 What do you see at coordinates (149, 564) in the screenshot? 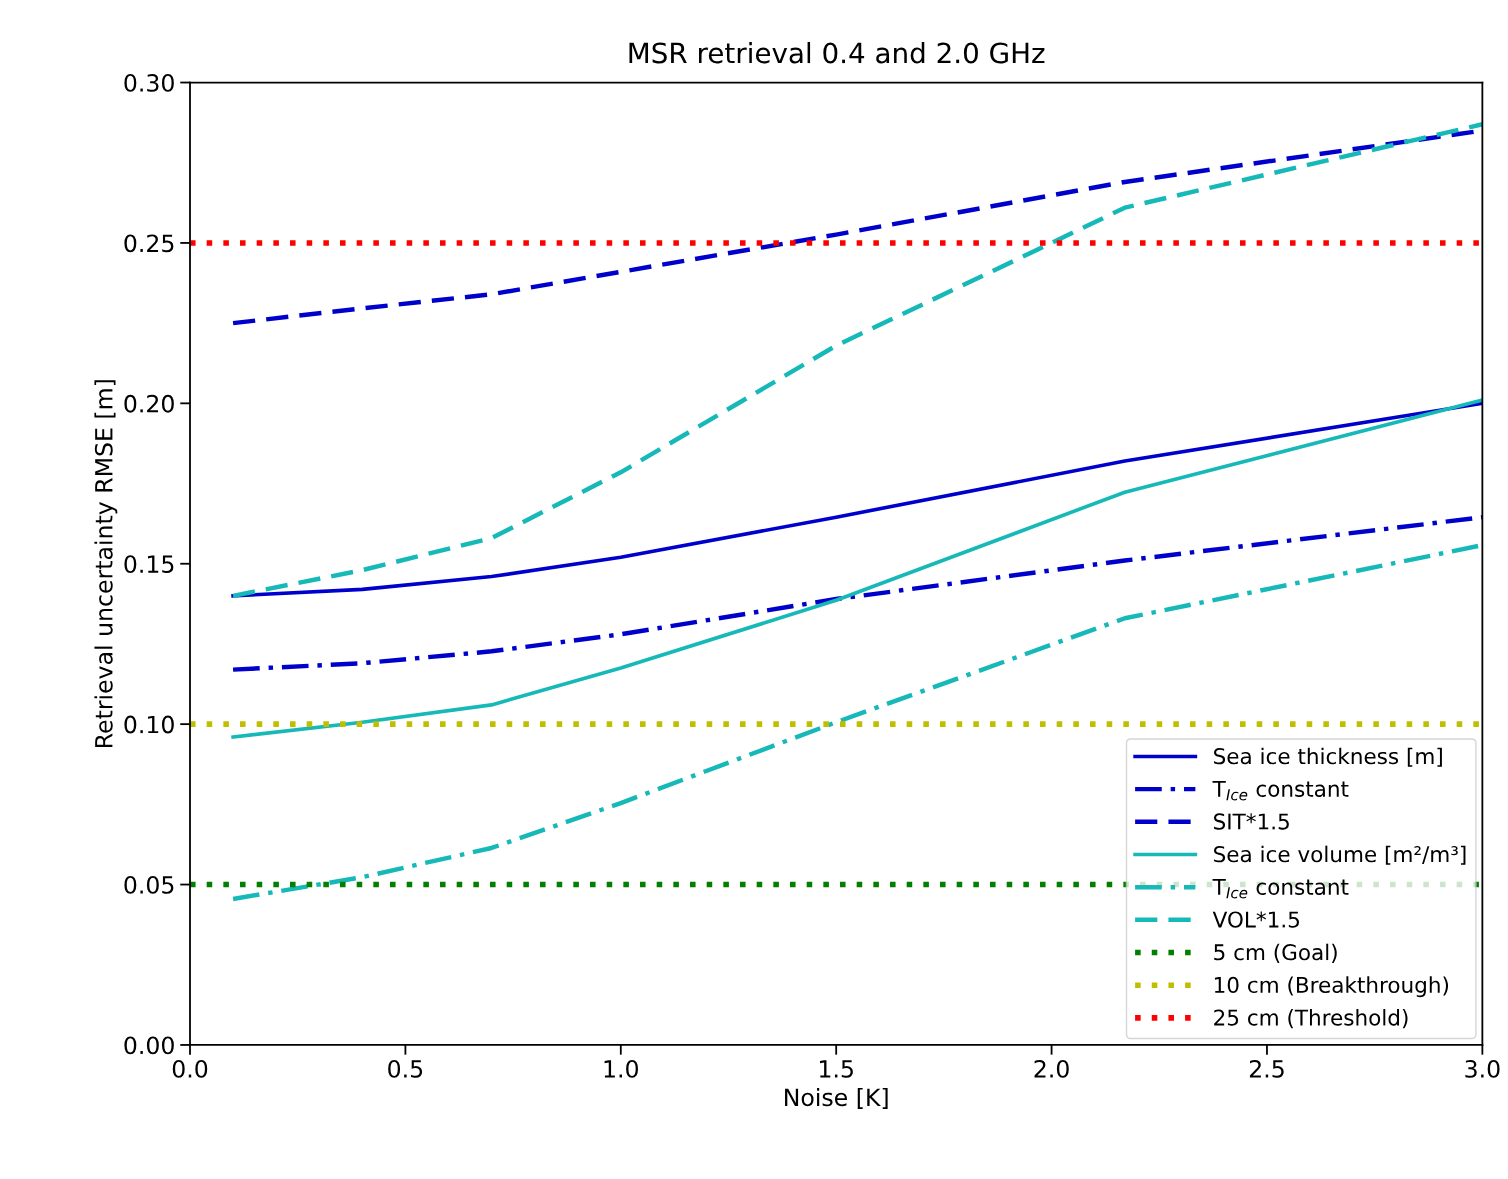
I see `y-tick-label: 0.15` at bounding box center [149, 564].